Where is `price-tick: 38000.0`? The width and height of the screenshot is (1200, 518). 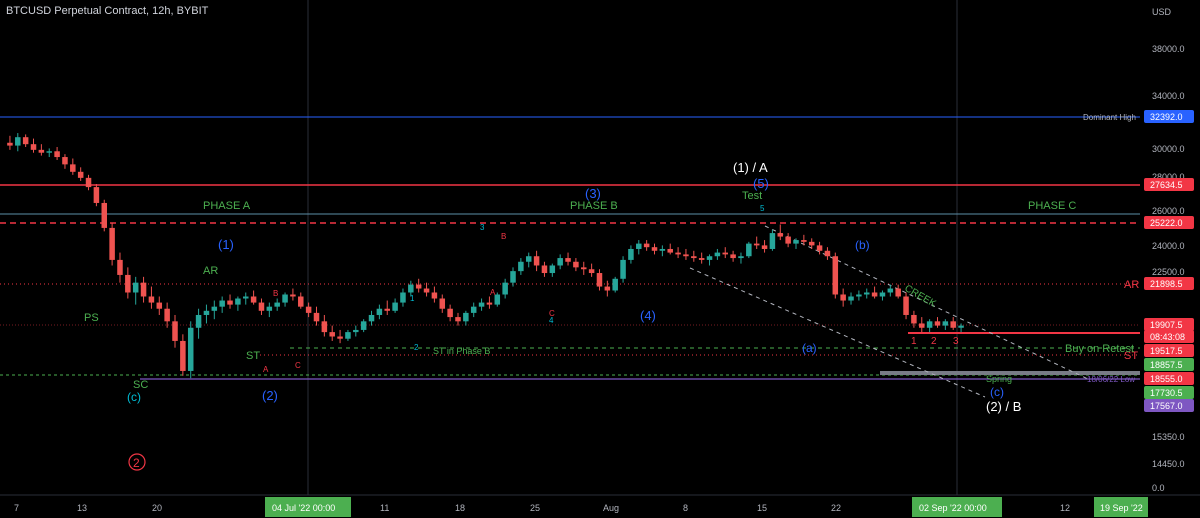
price-tick: 38000.0 is located at coordinates (1168, 49).